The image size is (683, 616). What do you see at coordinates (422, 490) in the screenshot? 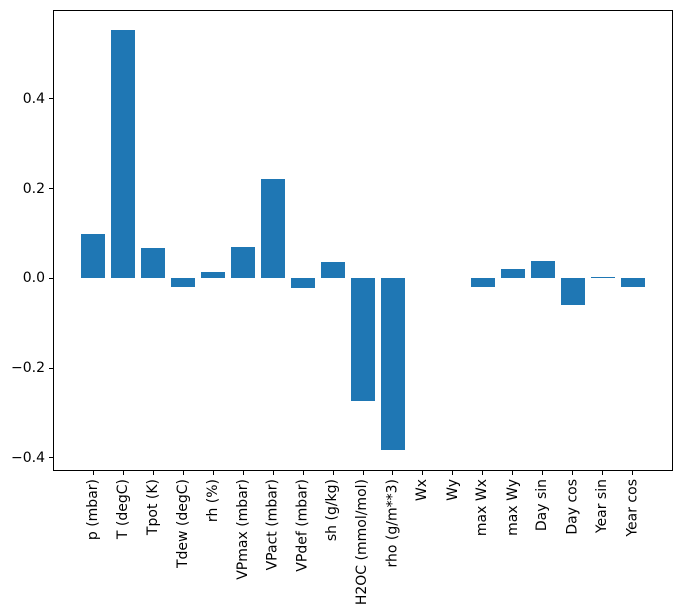
I see `x-tick-label: Wx` at bounding box center [422, 490].